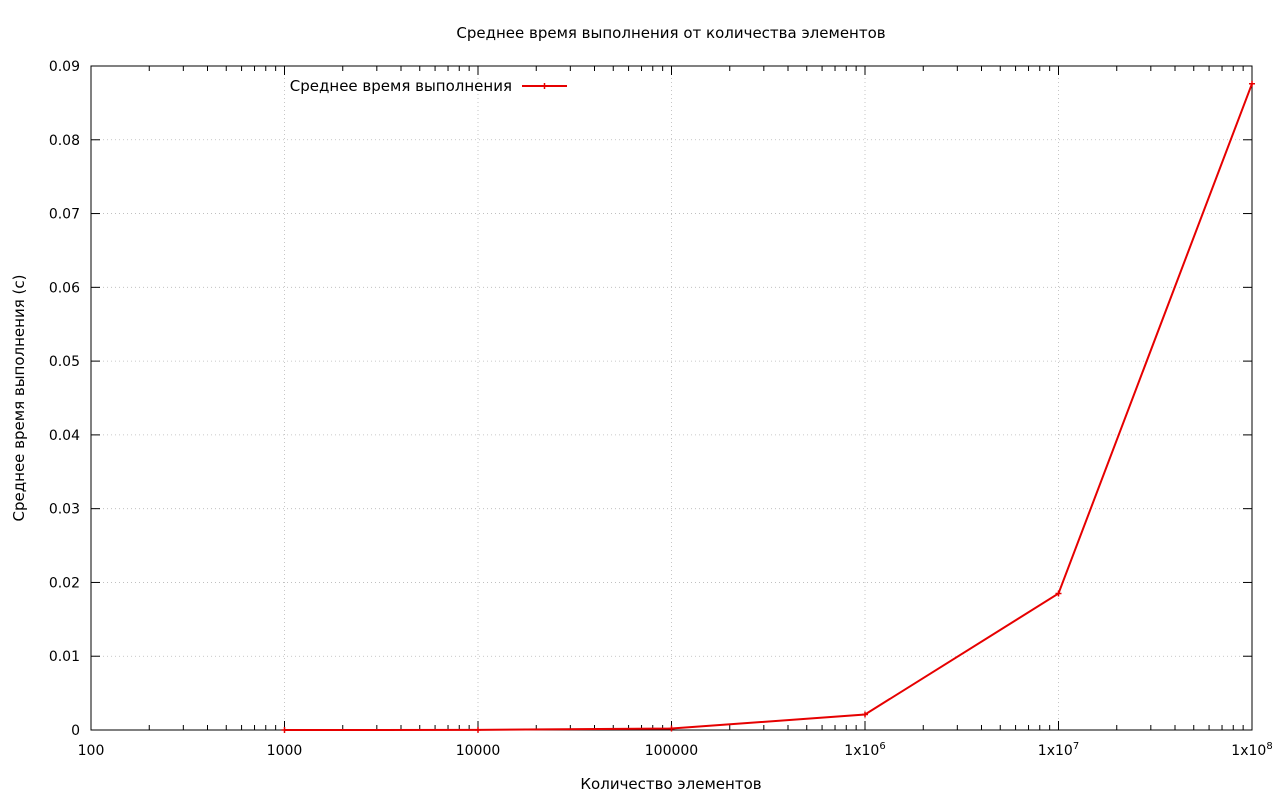  I want to click on y-tick-label: 0, so click(75, 731).